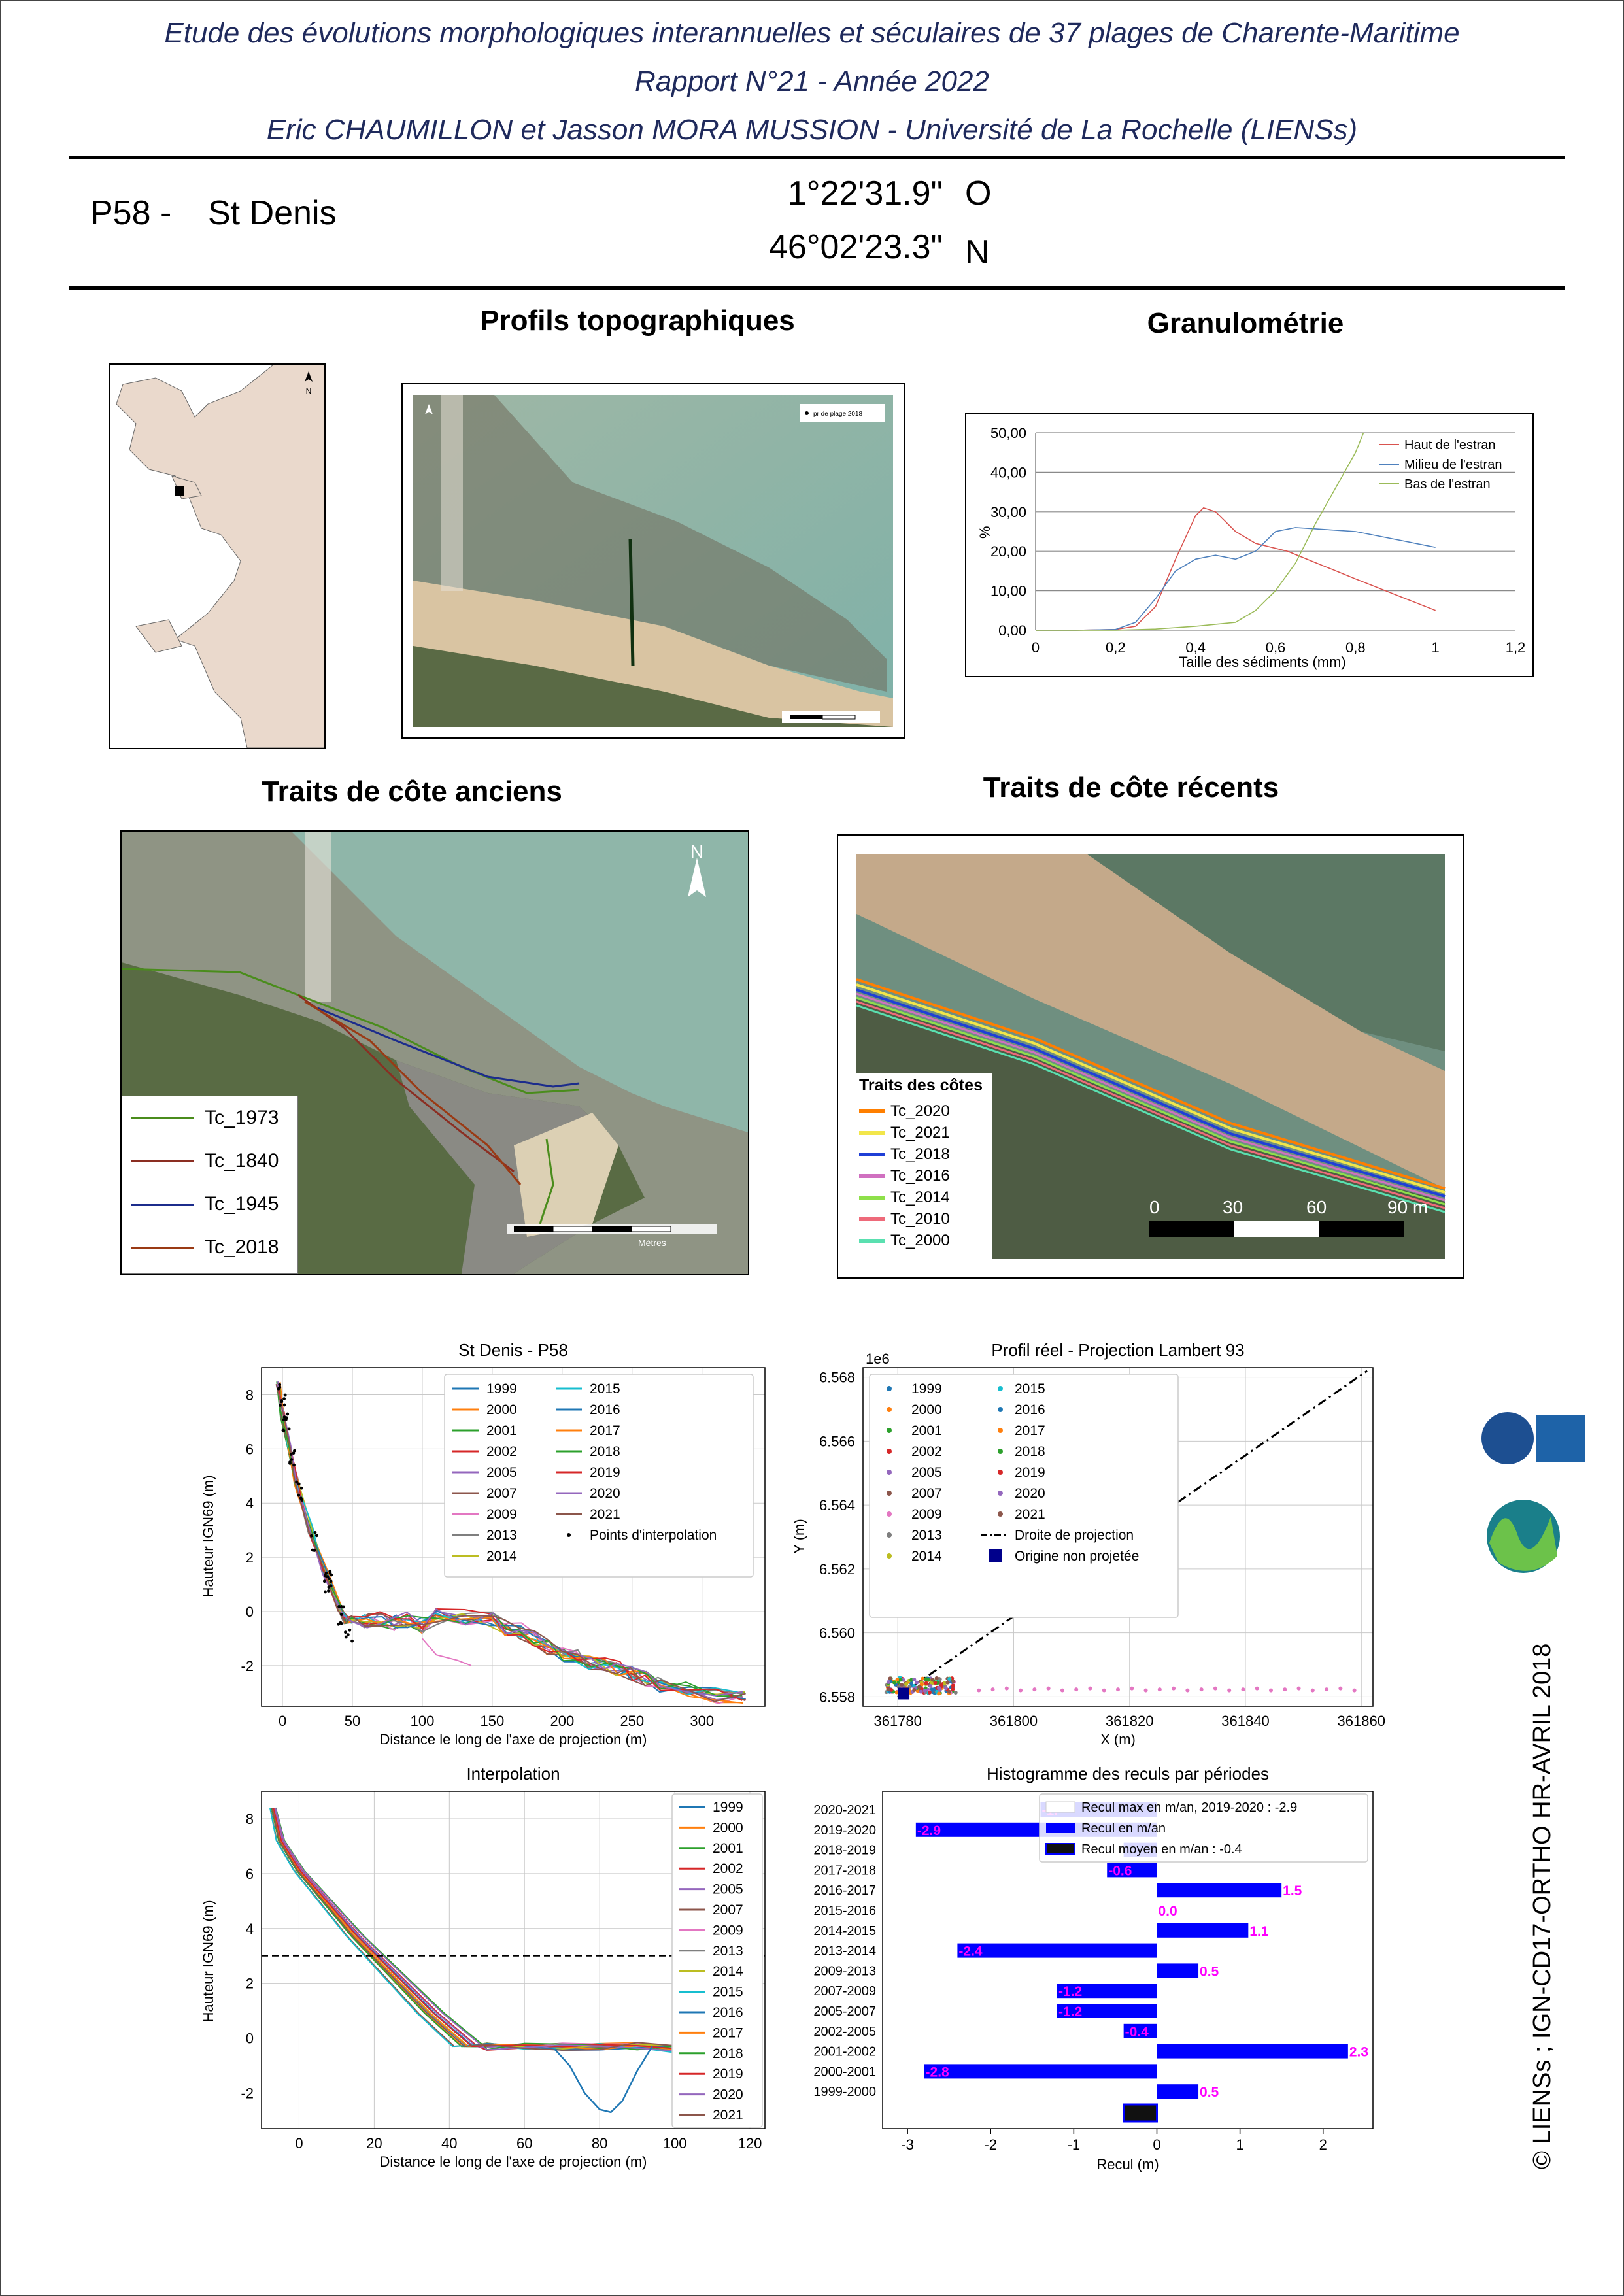 The width and height of the screenshot is (1624, 2296). What do you see at coordinates (1516, 647) in the screenshot?
I see `x-tick-label: 1,2` at bounding box center [1516, 647].